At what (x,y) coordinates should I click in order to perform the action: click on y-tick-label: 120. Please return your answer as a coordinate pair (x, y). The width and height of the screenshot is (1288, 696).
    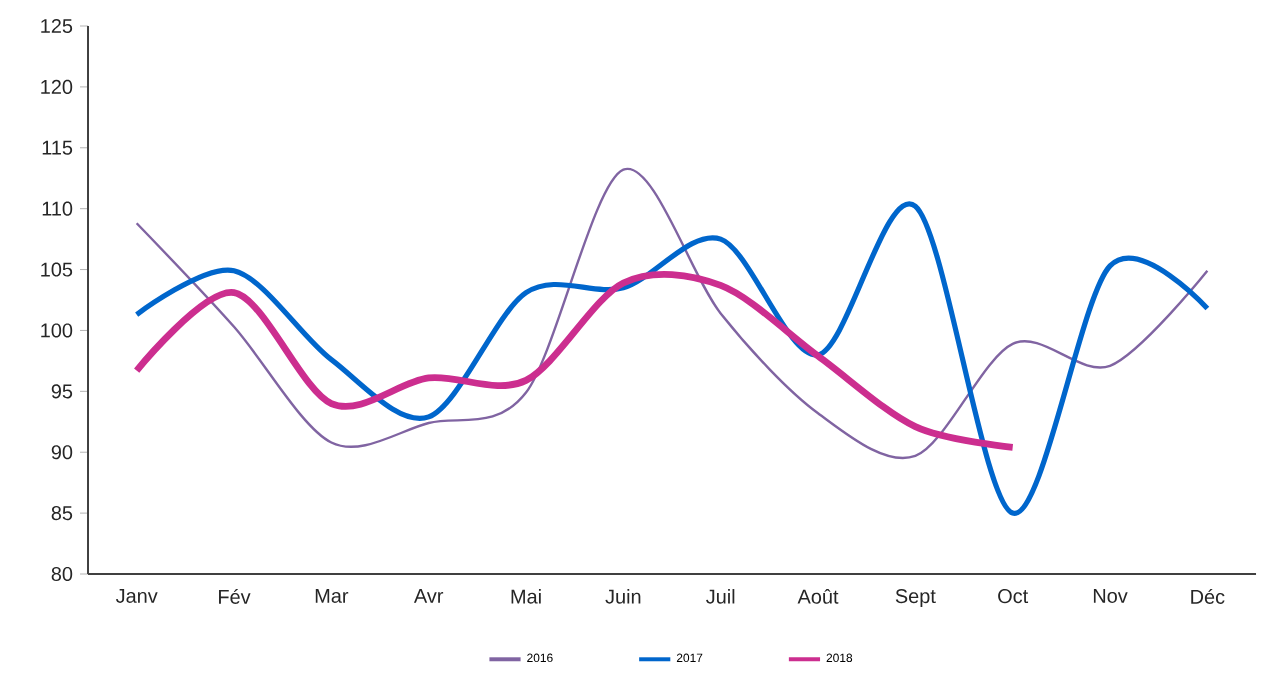
    Looking at the image, I should click on (57, 86).